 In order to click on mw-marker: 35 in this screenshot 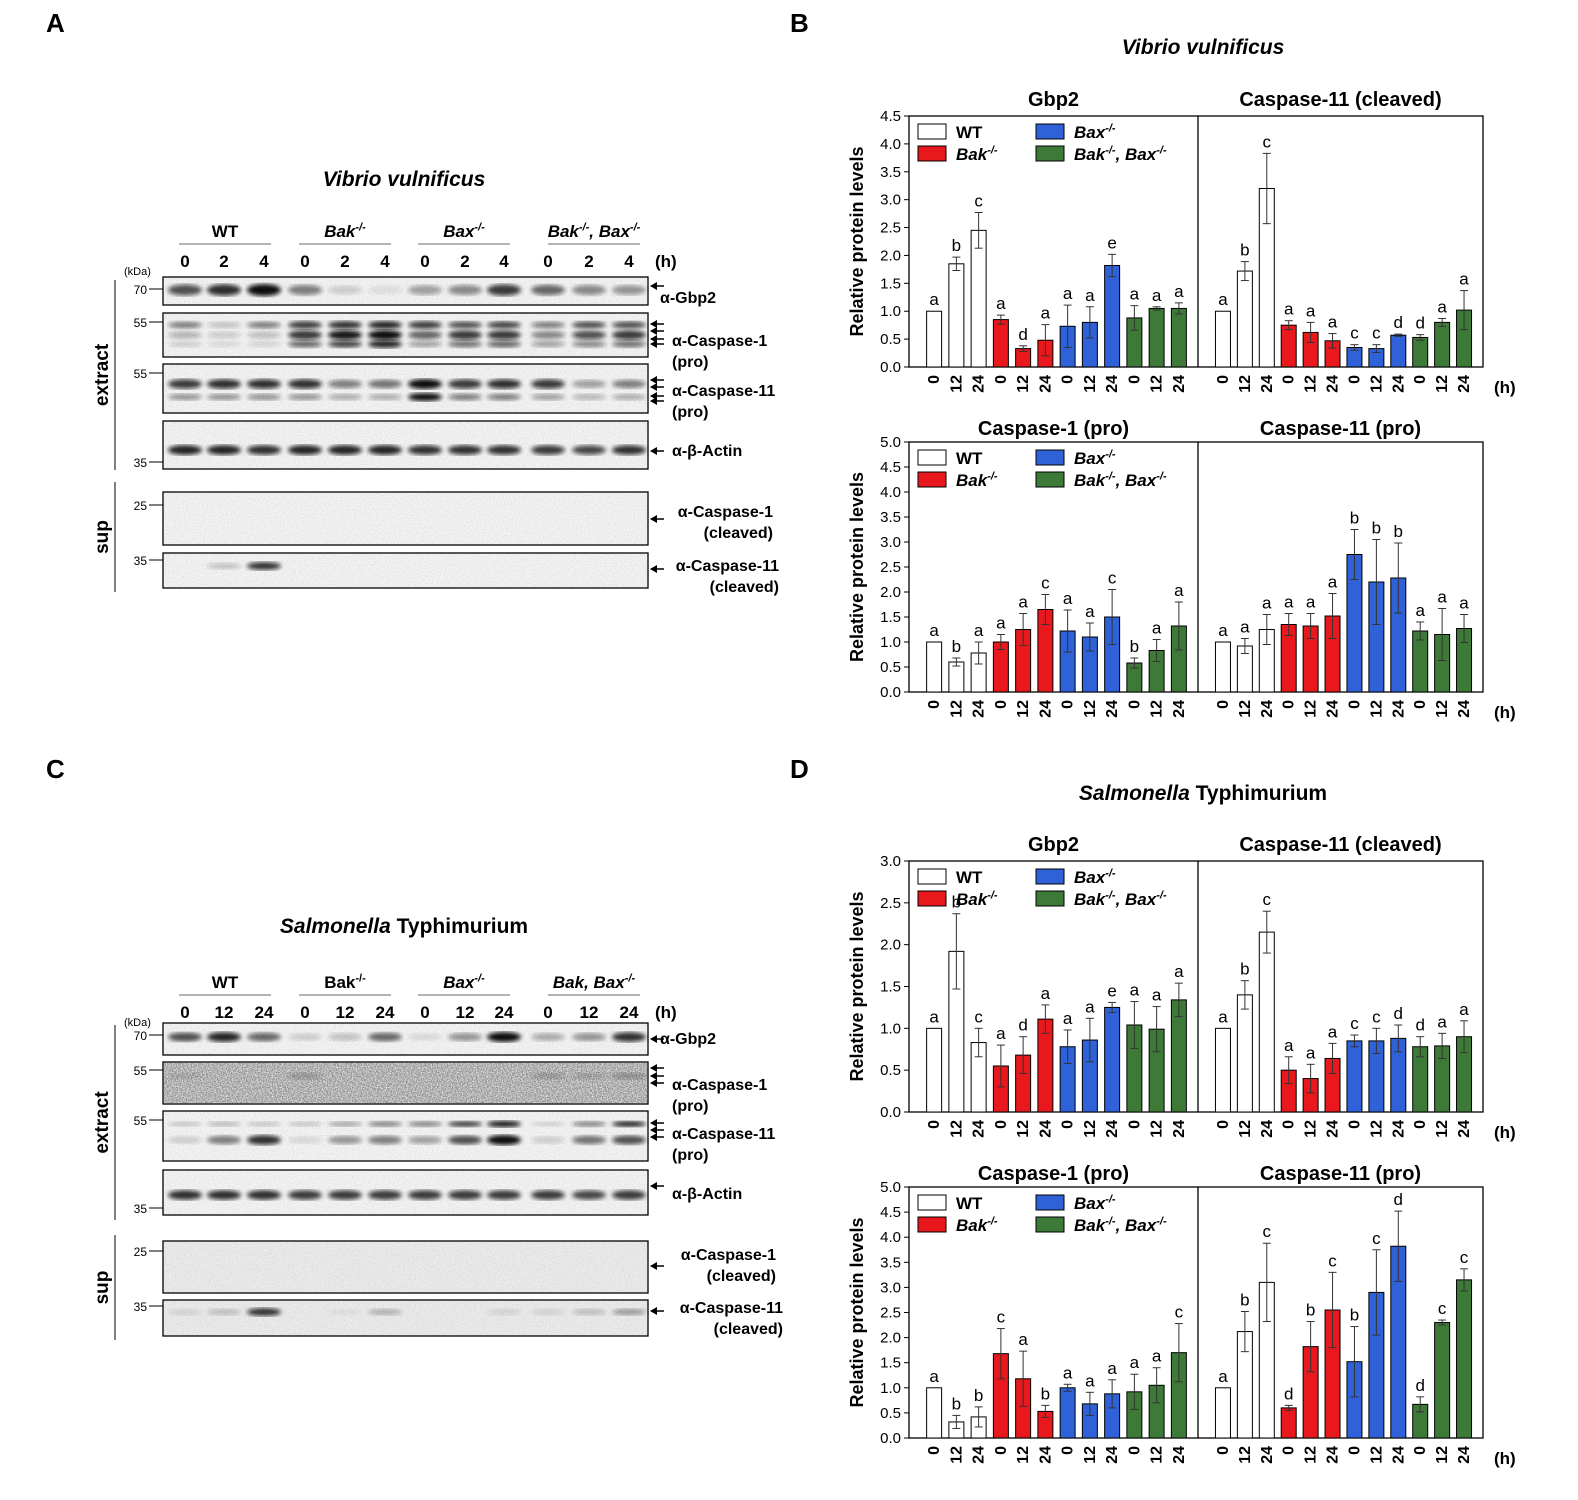, I will do `click(141, 1209)`.